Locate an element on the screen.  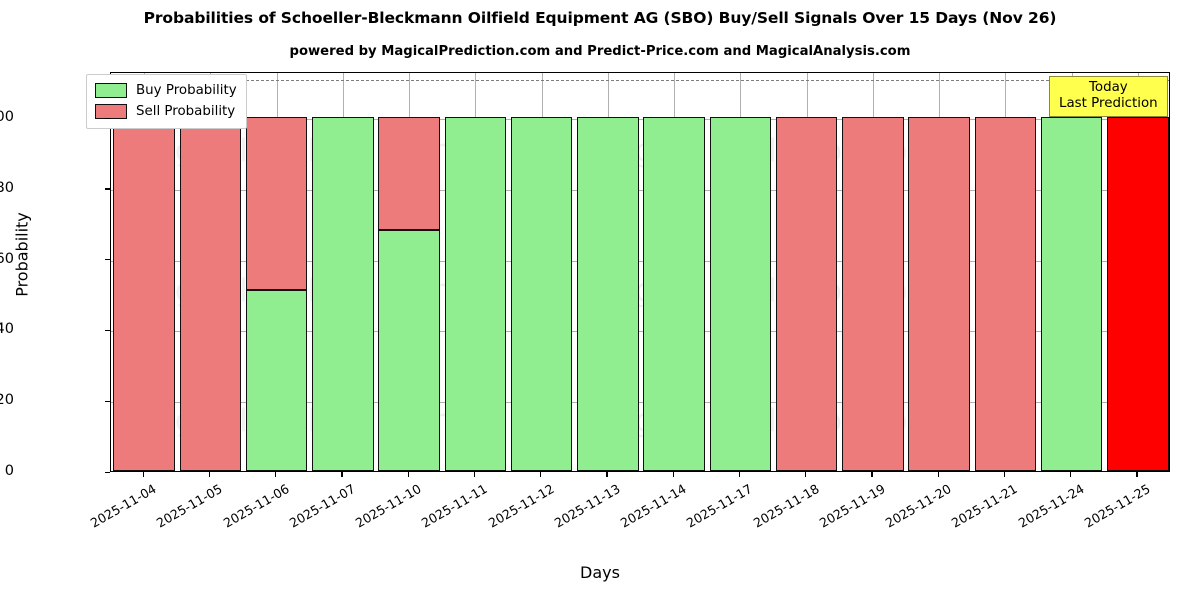
legend-label-buy: Buy Probability is located at coordinates (186, 90).